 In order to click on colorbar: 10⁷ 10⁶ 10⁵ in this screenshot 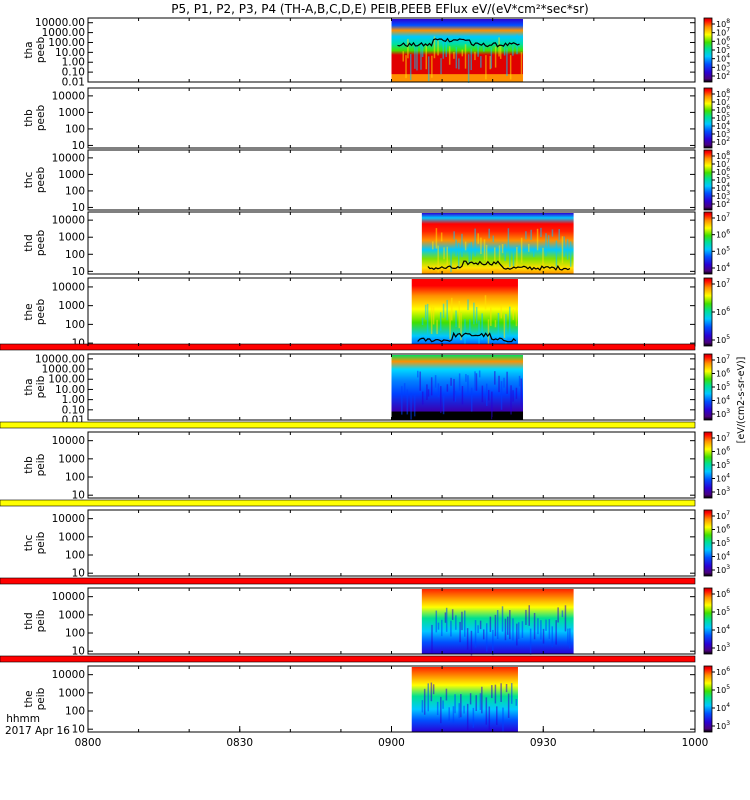, I will do `click(716, 312)`.